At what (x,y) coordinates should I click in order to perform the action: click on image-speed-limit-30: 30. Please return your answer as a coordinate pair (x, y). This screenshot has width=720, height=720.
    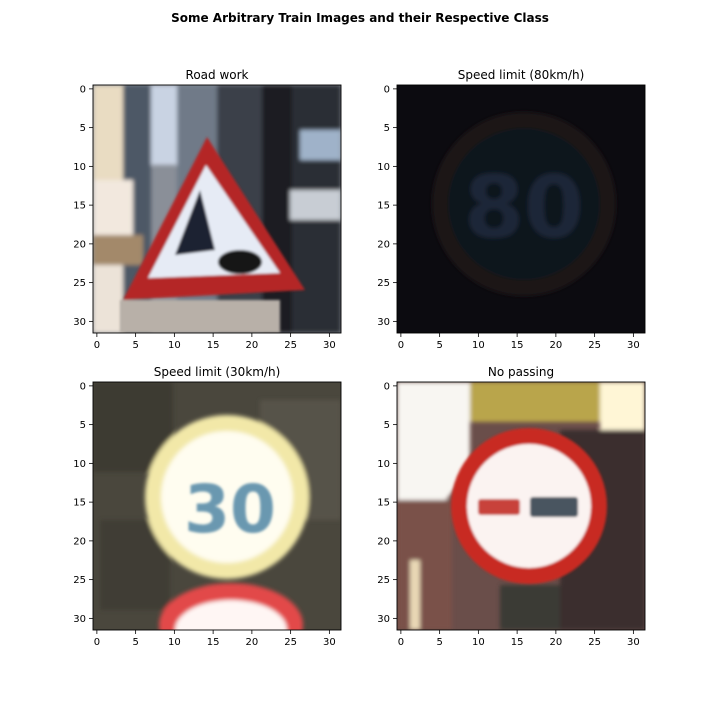
    Looking at the image, I should click on (217, 506).